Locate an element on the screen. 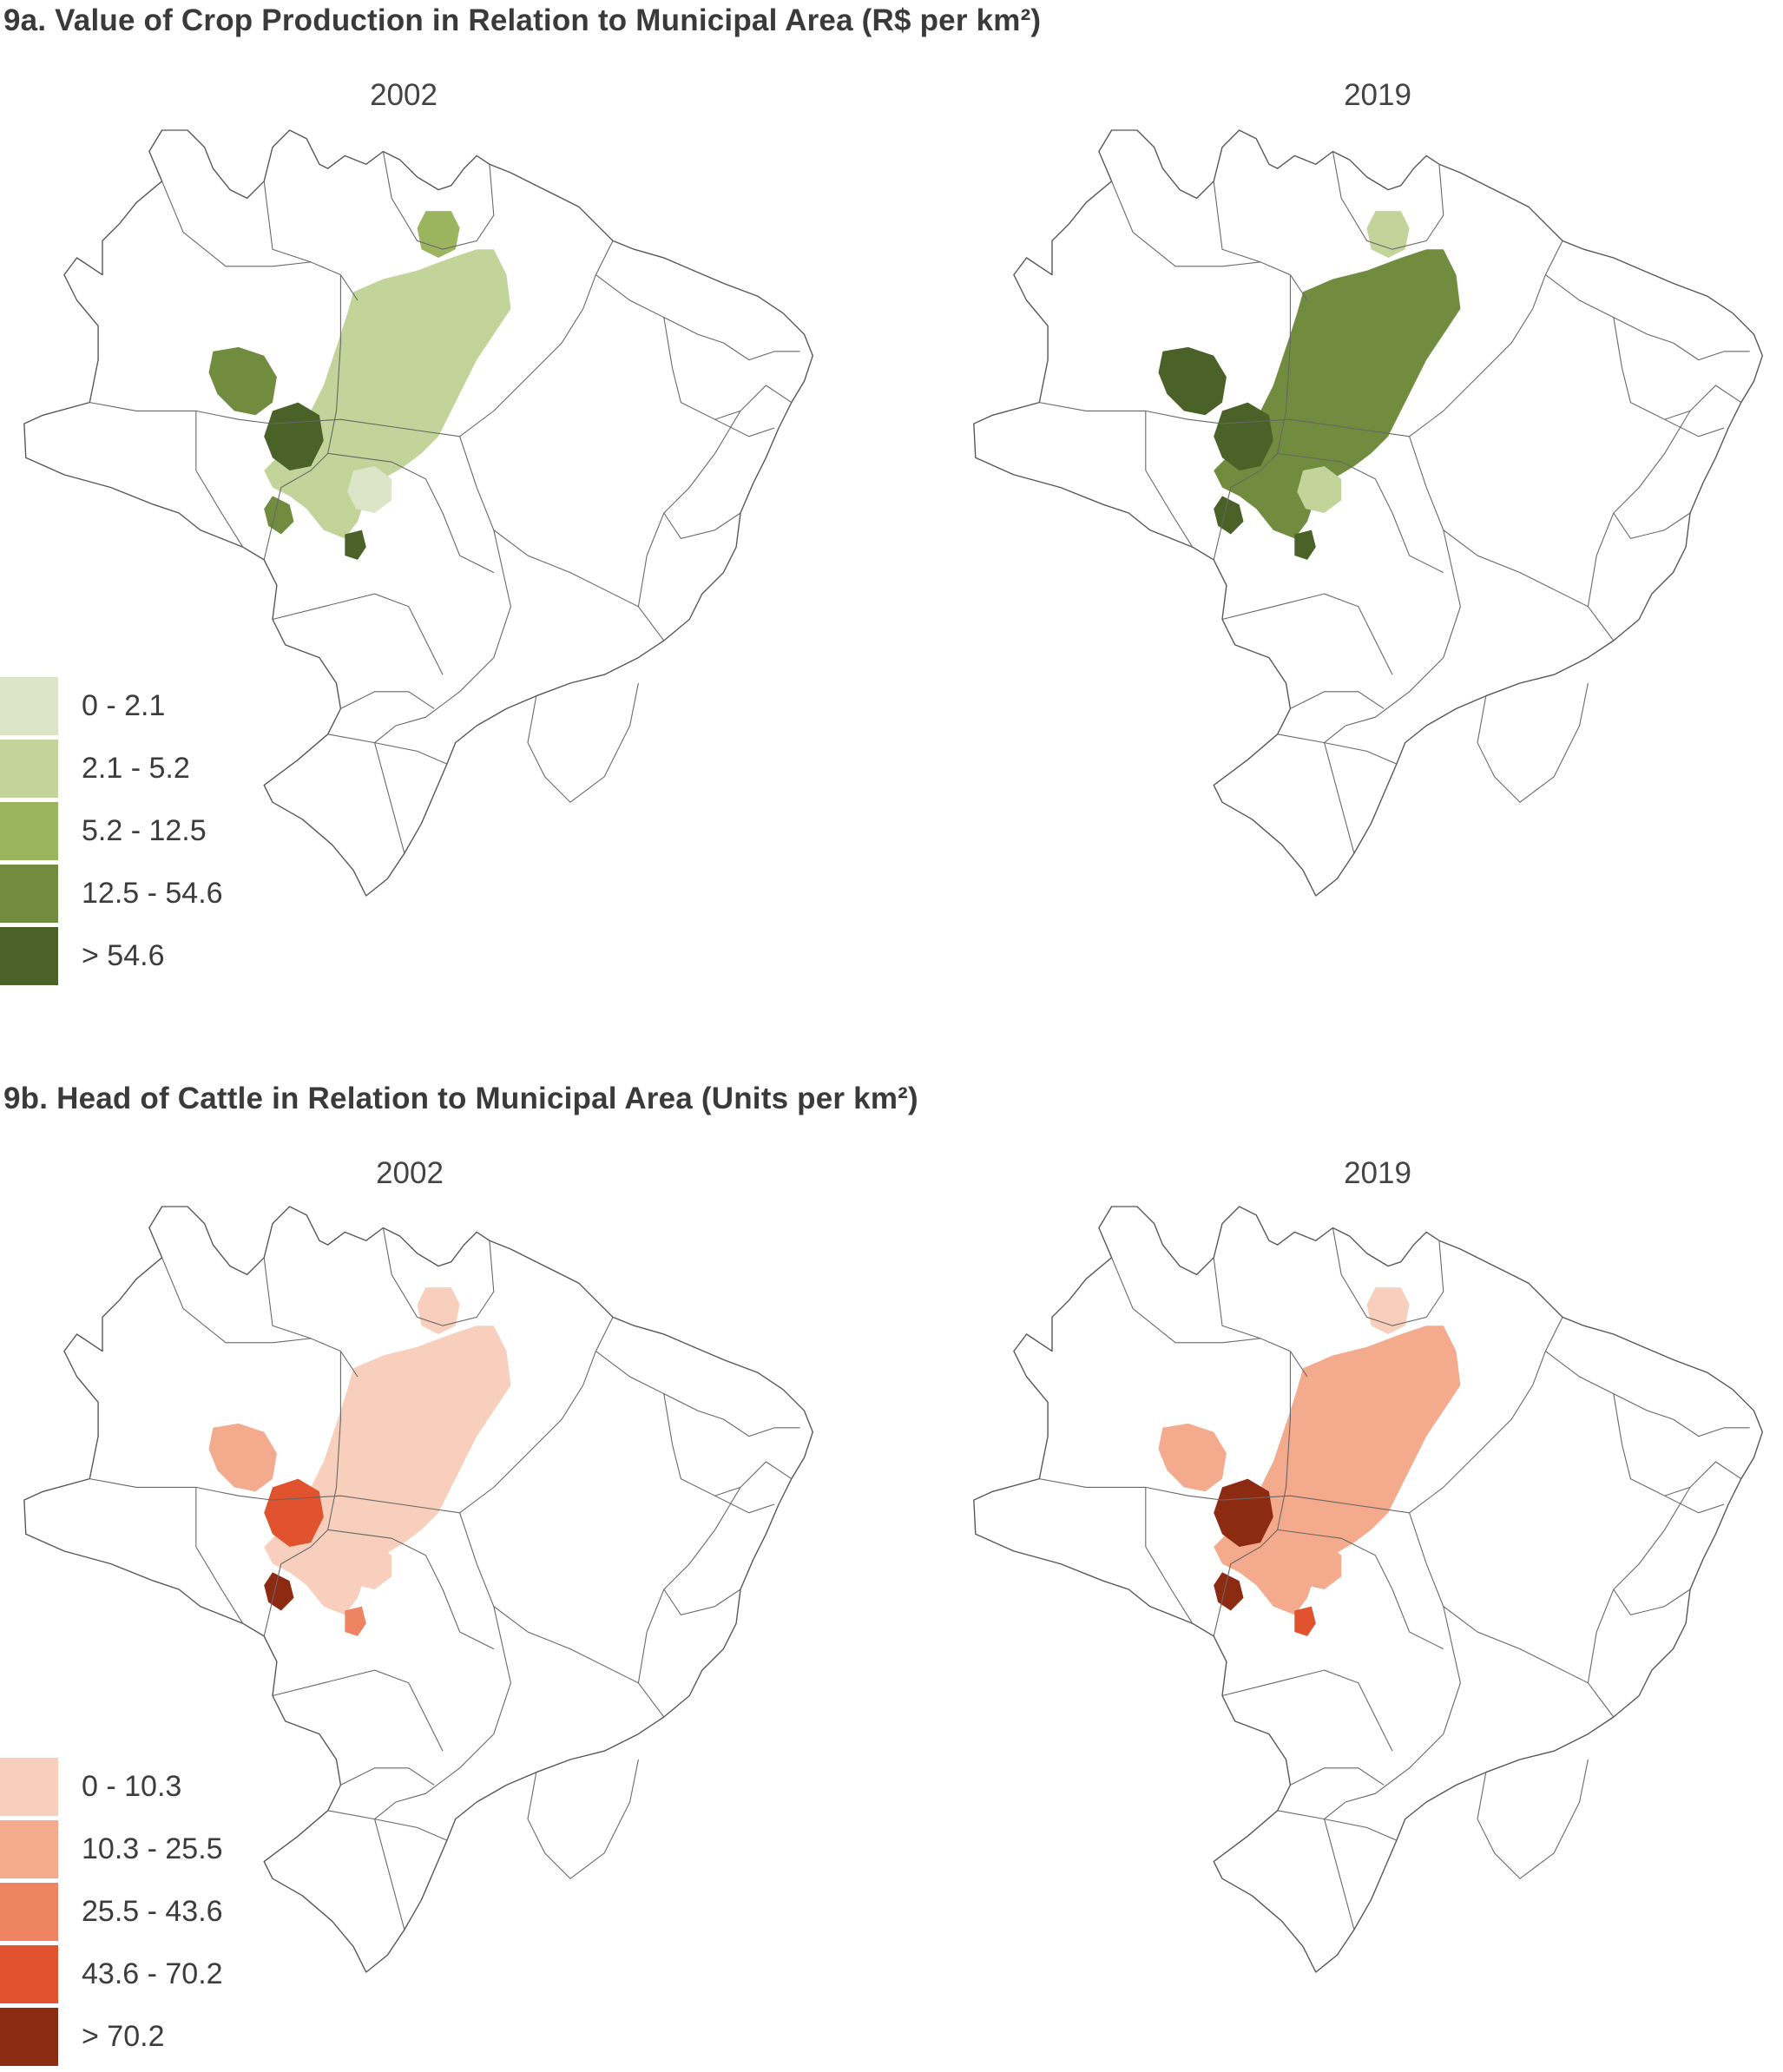  legend-item: 43.6 - 70.2 is located at coordinates (111, 1974).